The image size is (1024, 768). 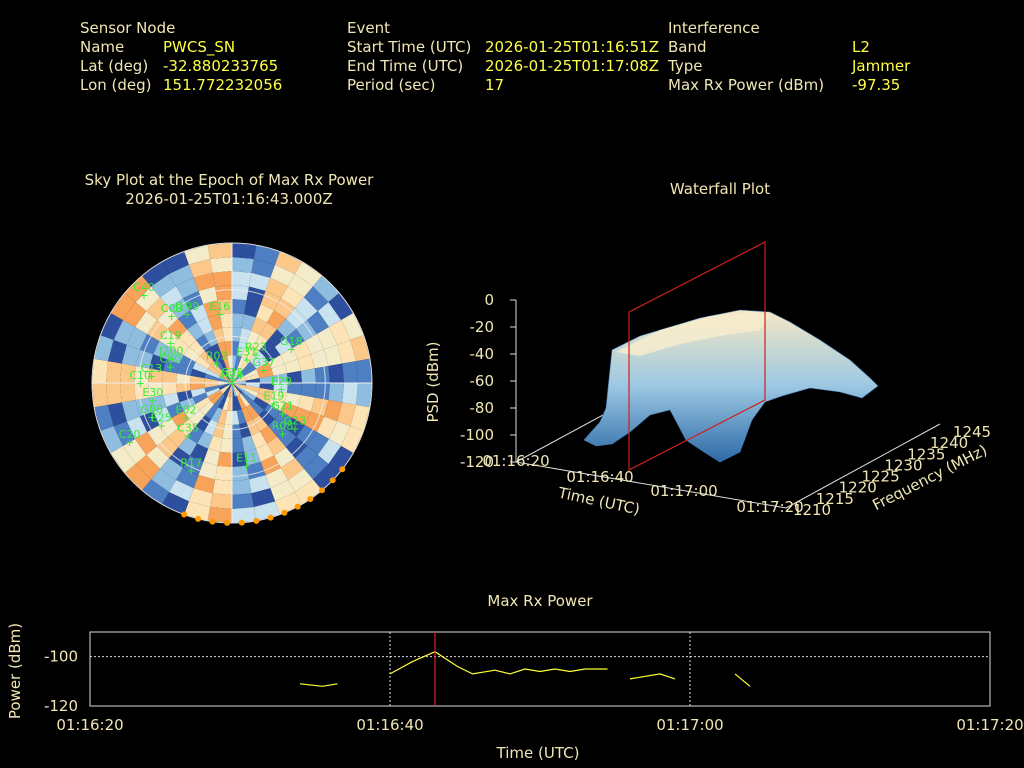 What do you see at coordinates (409, 47) in the screenshot?
I see `event-start-label: Start Time (UTC)` at bounding box center [409, 47].